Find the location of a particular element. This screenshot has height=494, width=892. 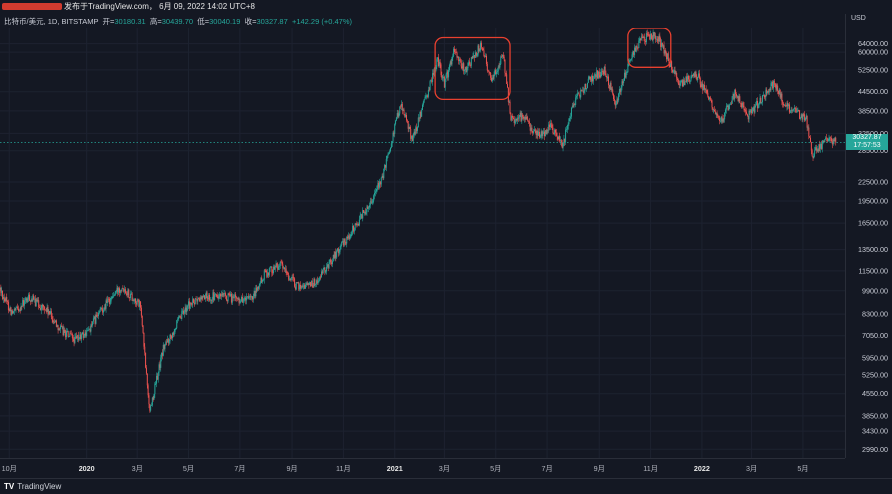

price-tick-label: 19500.00 is located at coordinates (873, 200).